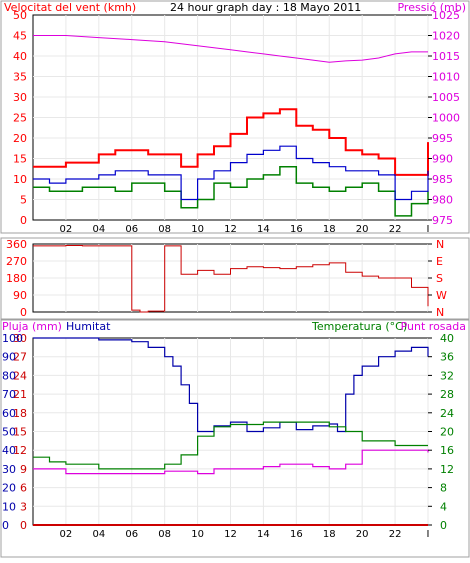  I want to click on x-tick-label: 10, so click(197, 229).